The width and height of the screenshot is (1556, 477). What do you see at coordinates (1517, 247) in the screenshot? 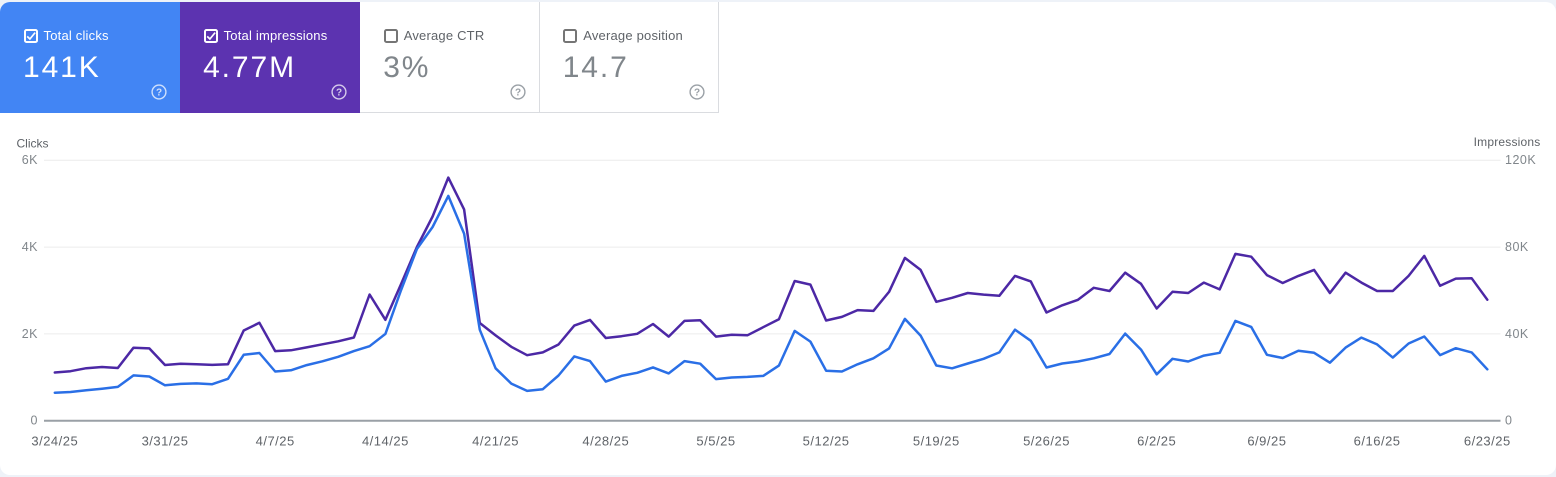
I see `svg-text: 80K` at bounding box center [1517, 247].